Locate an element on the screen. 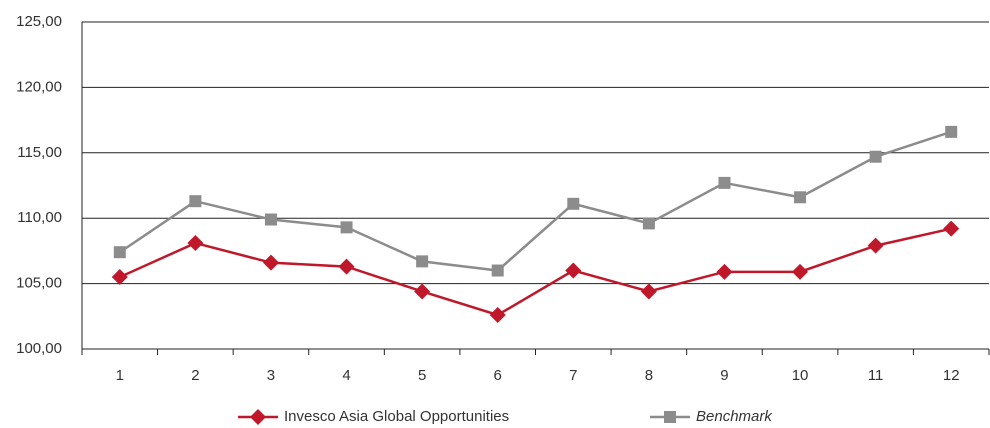 This screenshot has width=990, height=428. x-tick-label: 4 is located at coordinates (346, 375).